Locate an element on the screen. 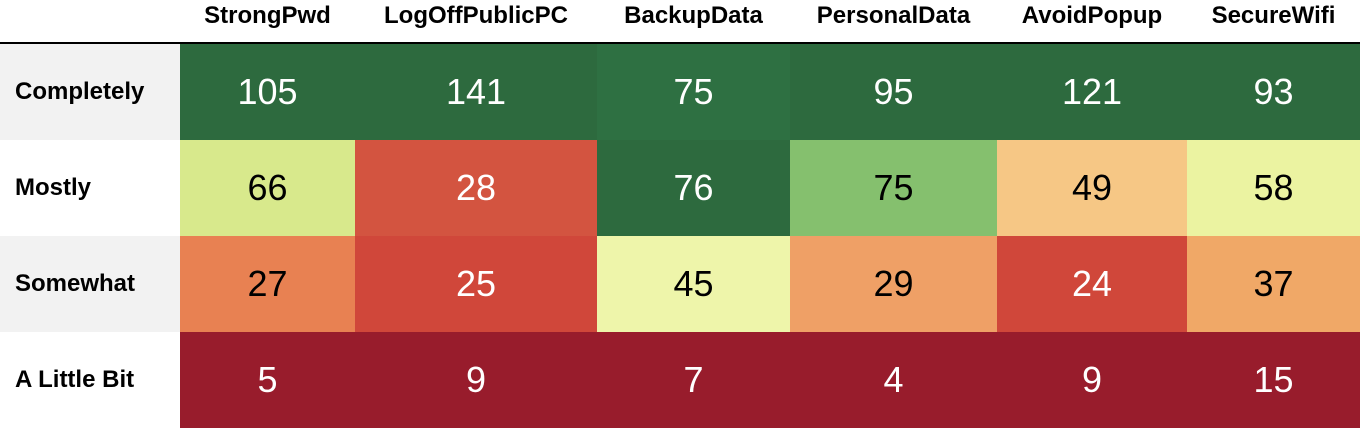  heatmap-cell: 49 is located at coordinates (1092, 188).